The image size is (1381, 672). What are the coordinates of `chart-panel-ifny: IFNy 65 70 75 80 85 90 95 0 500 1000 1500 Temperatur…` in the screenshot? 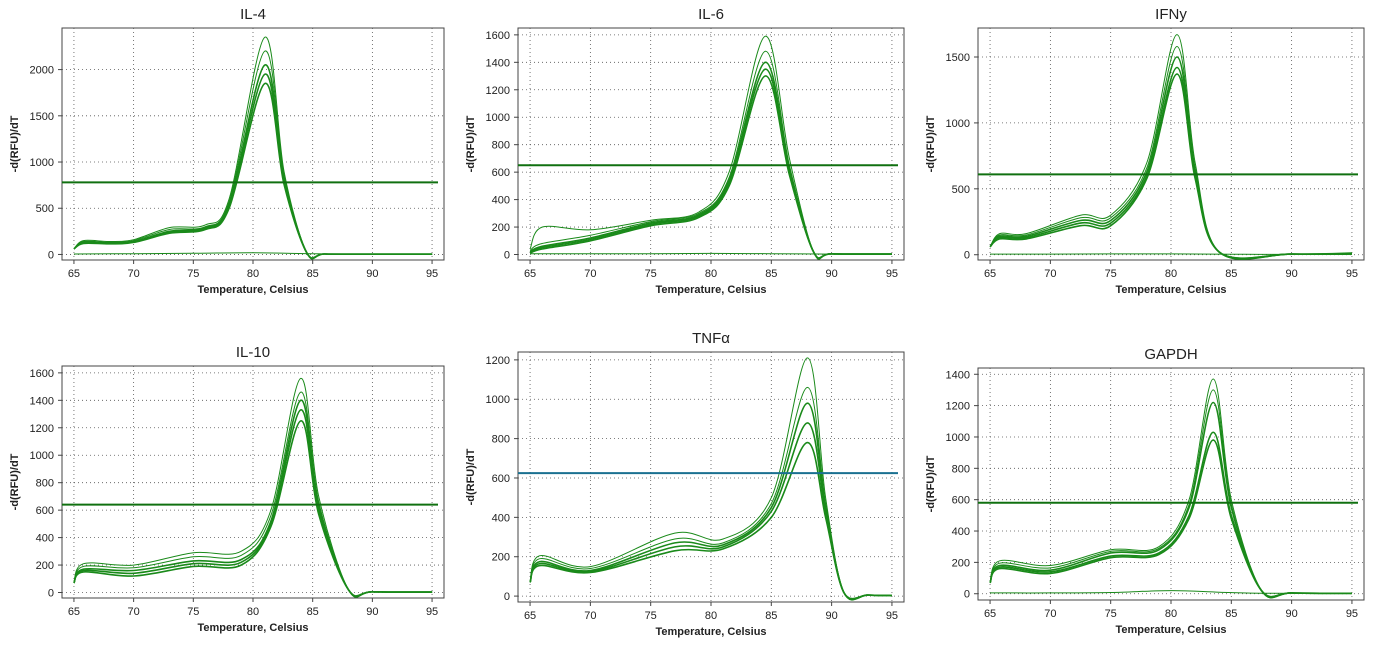 It's located at (1145, 150).